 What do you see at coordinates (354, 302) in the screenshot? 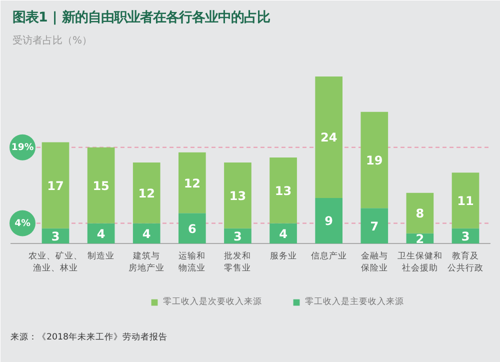
I see `legend-label: 零工收入是主要收入来源` at bounding box center [354, 302].